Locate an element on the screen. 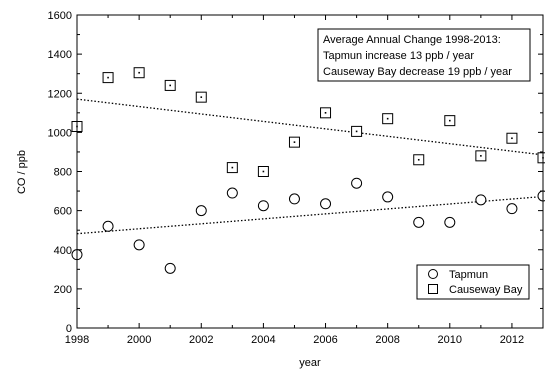  y-tick-label: 800 is located at coordinates (63, 173).